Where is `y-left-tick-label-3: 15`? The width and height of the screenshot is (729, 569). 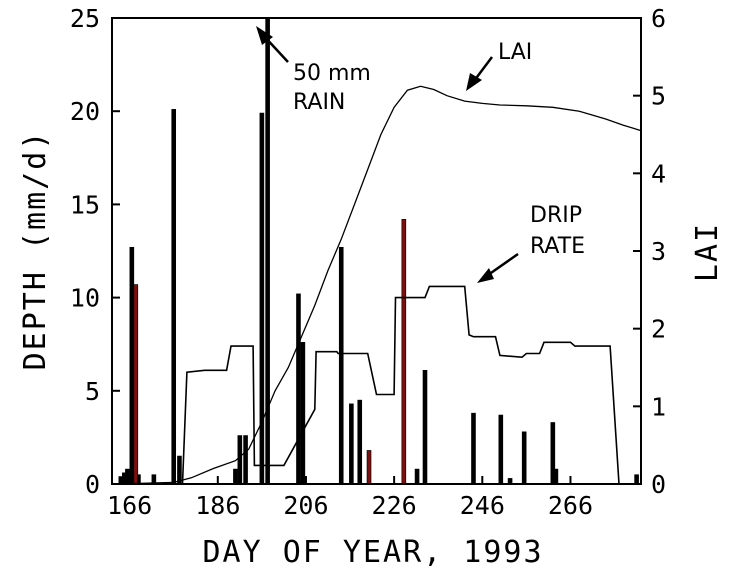 y-left-tick-label-3: 15 is located at coordinates (85, 204).